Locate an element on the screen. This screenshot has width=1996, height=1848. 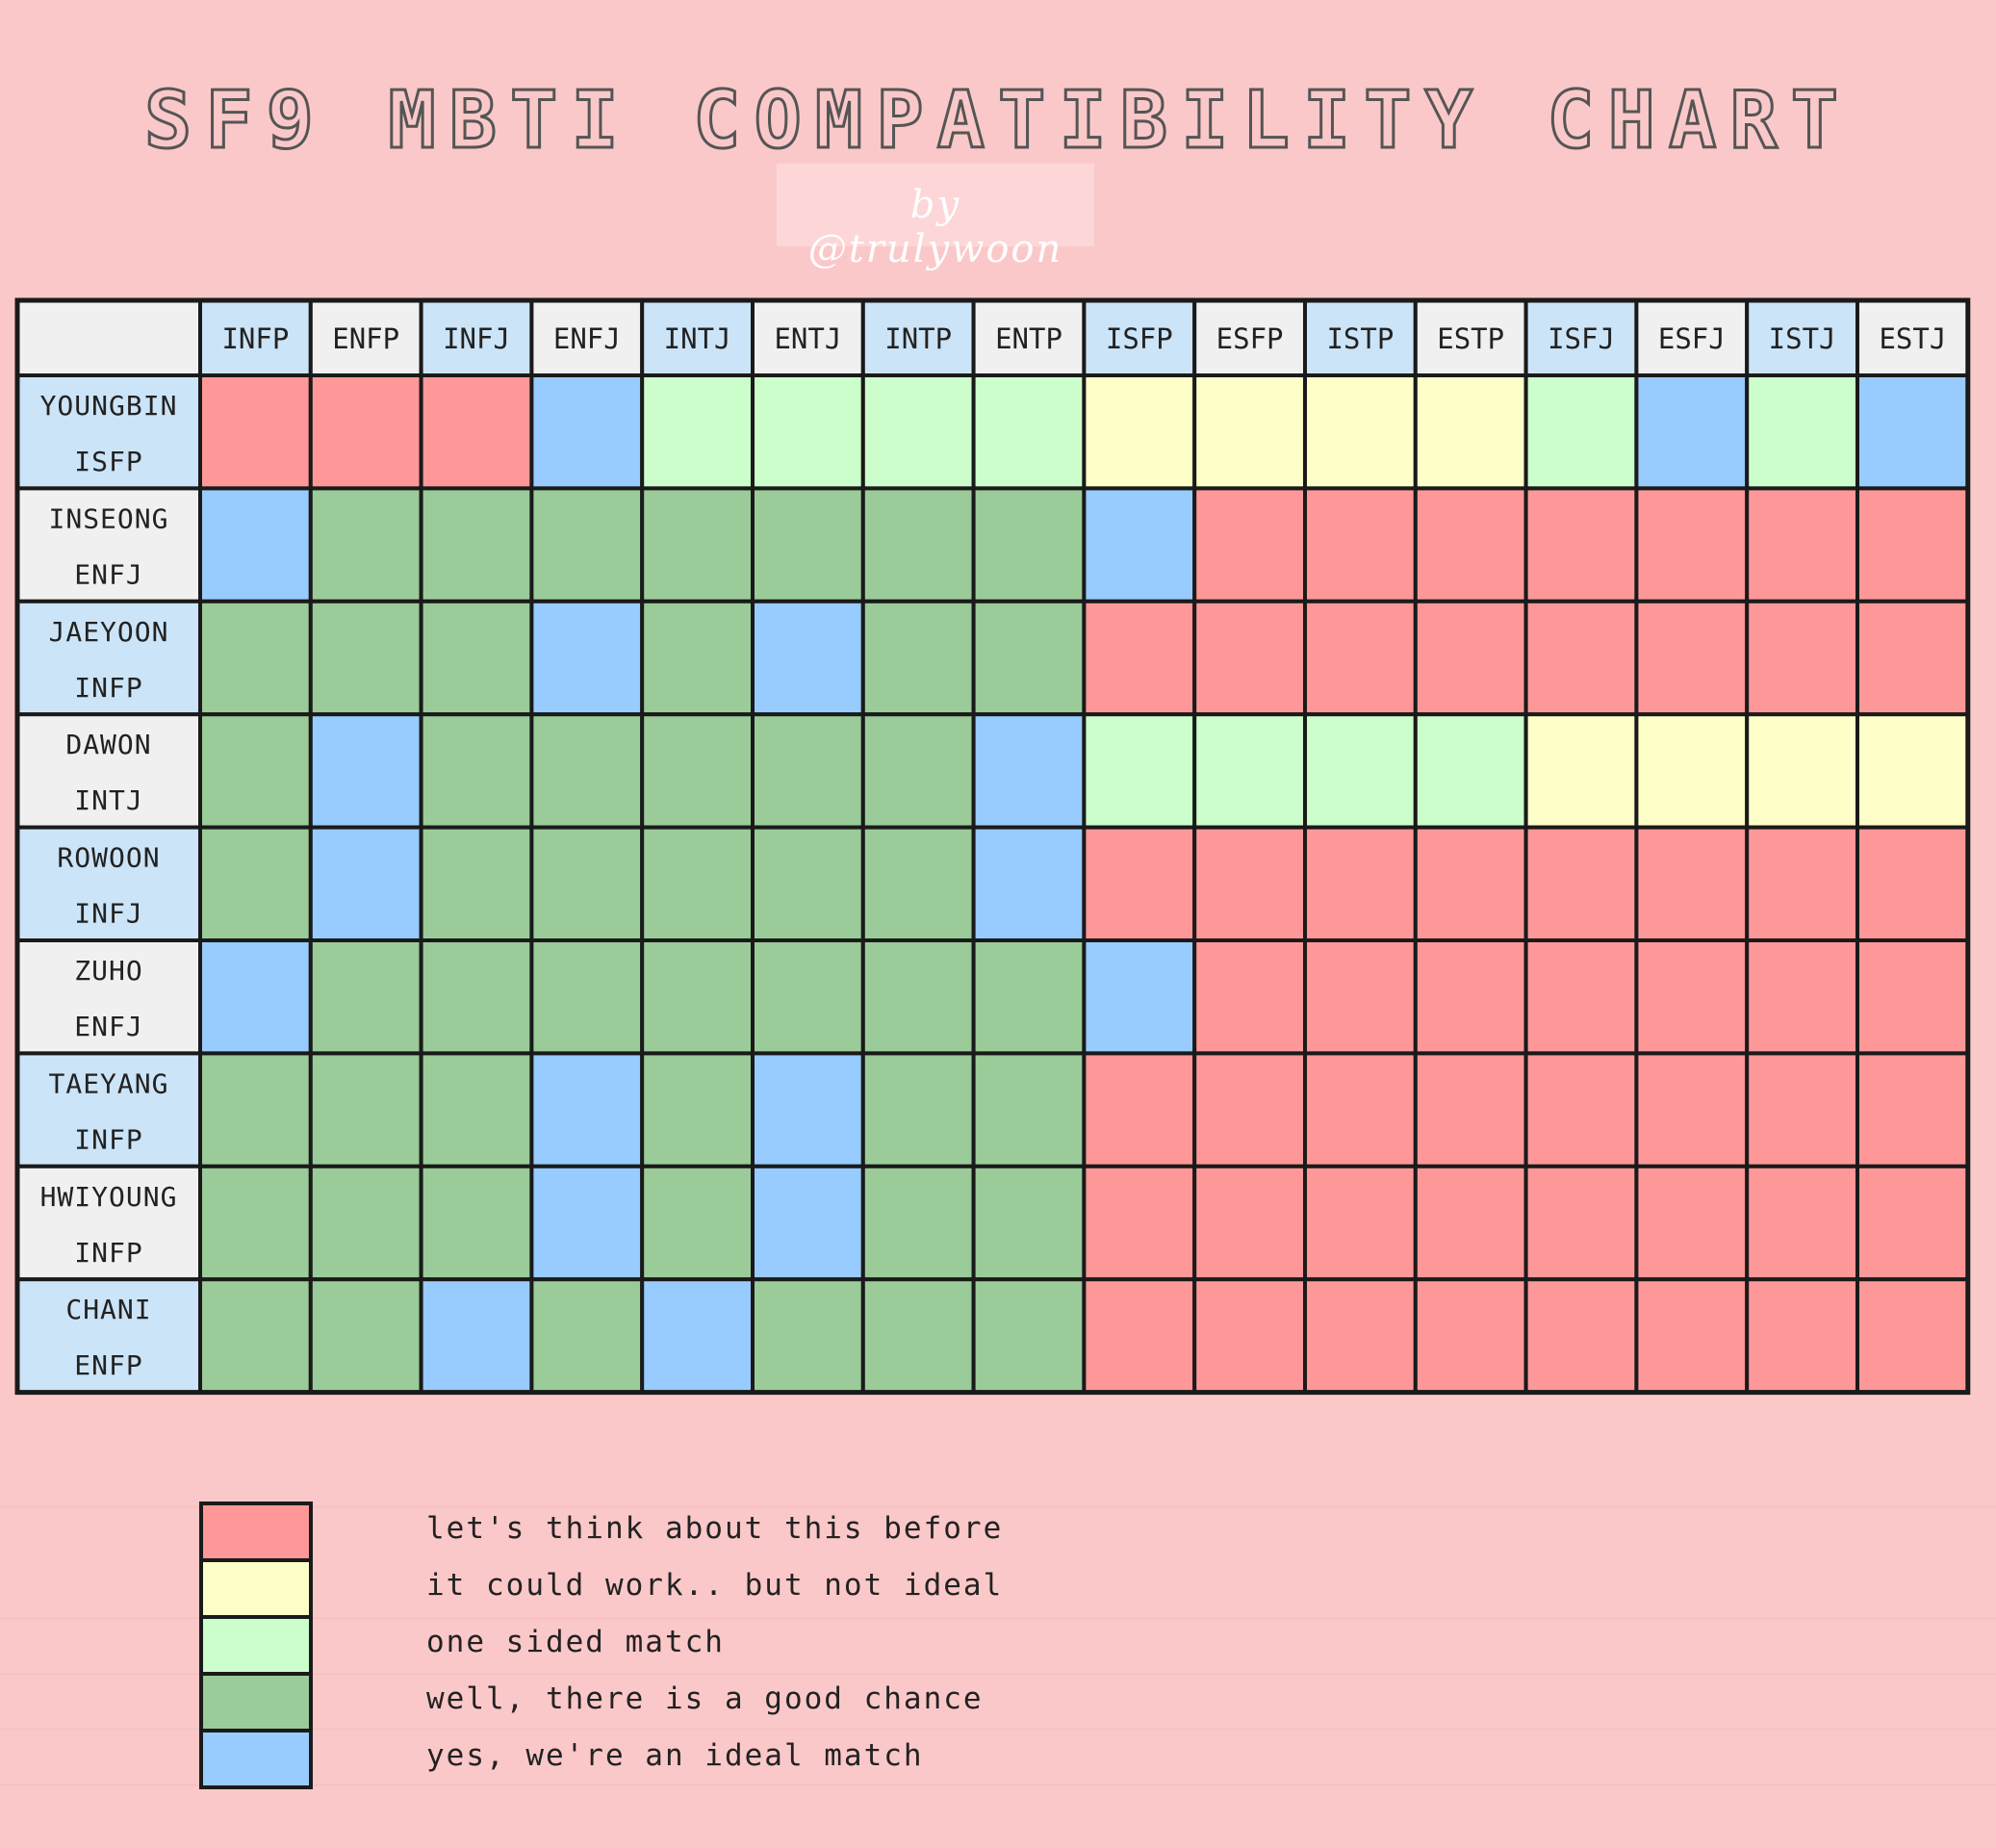
row-member-name: CHANI is located at coordinates (108, 1309).